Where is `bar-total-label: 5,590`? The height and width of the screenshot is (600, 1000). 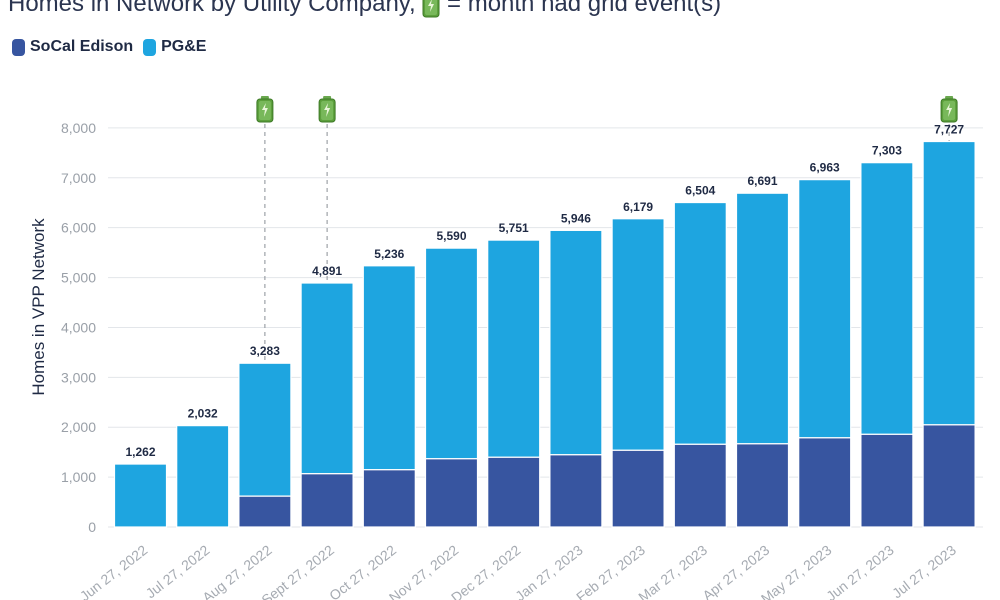 bar-total-label: 5,590 is located at coordinates (451, 236).